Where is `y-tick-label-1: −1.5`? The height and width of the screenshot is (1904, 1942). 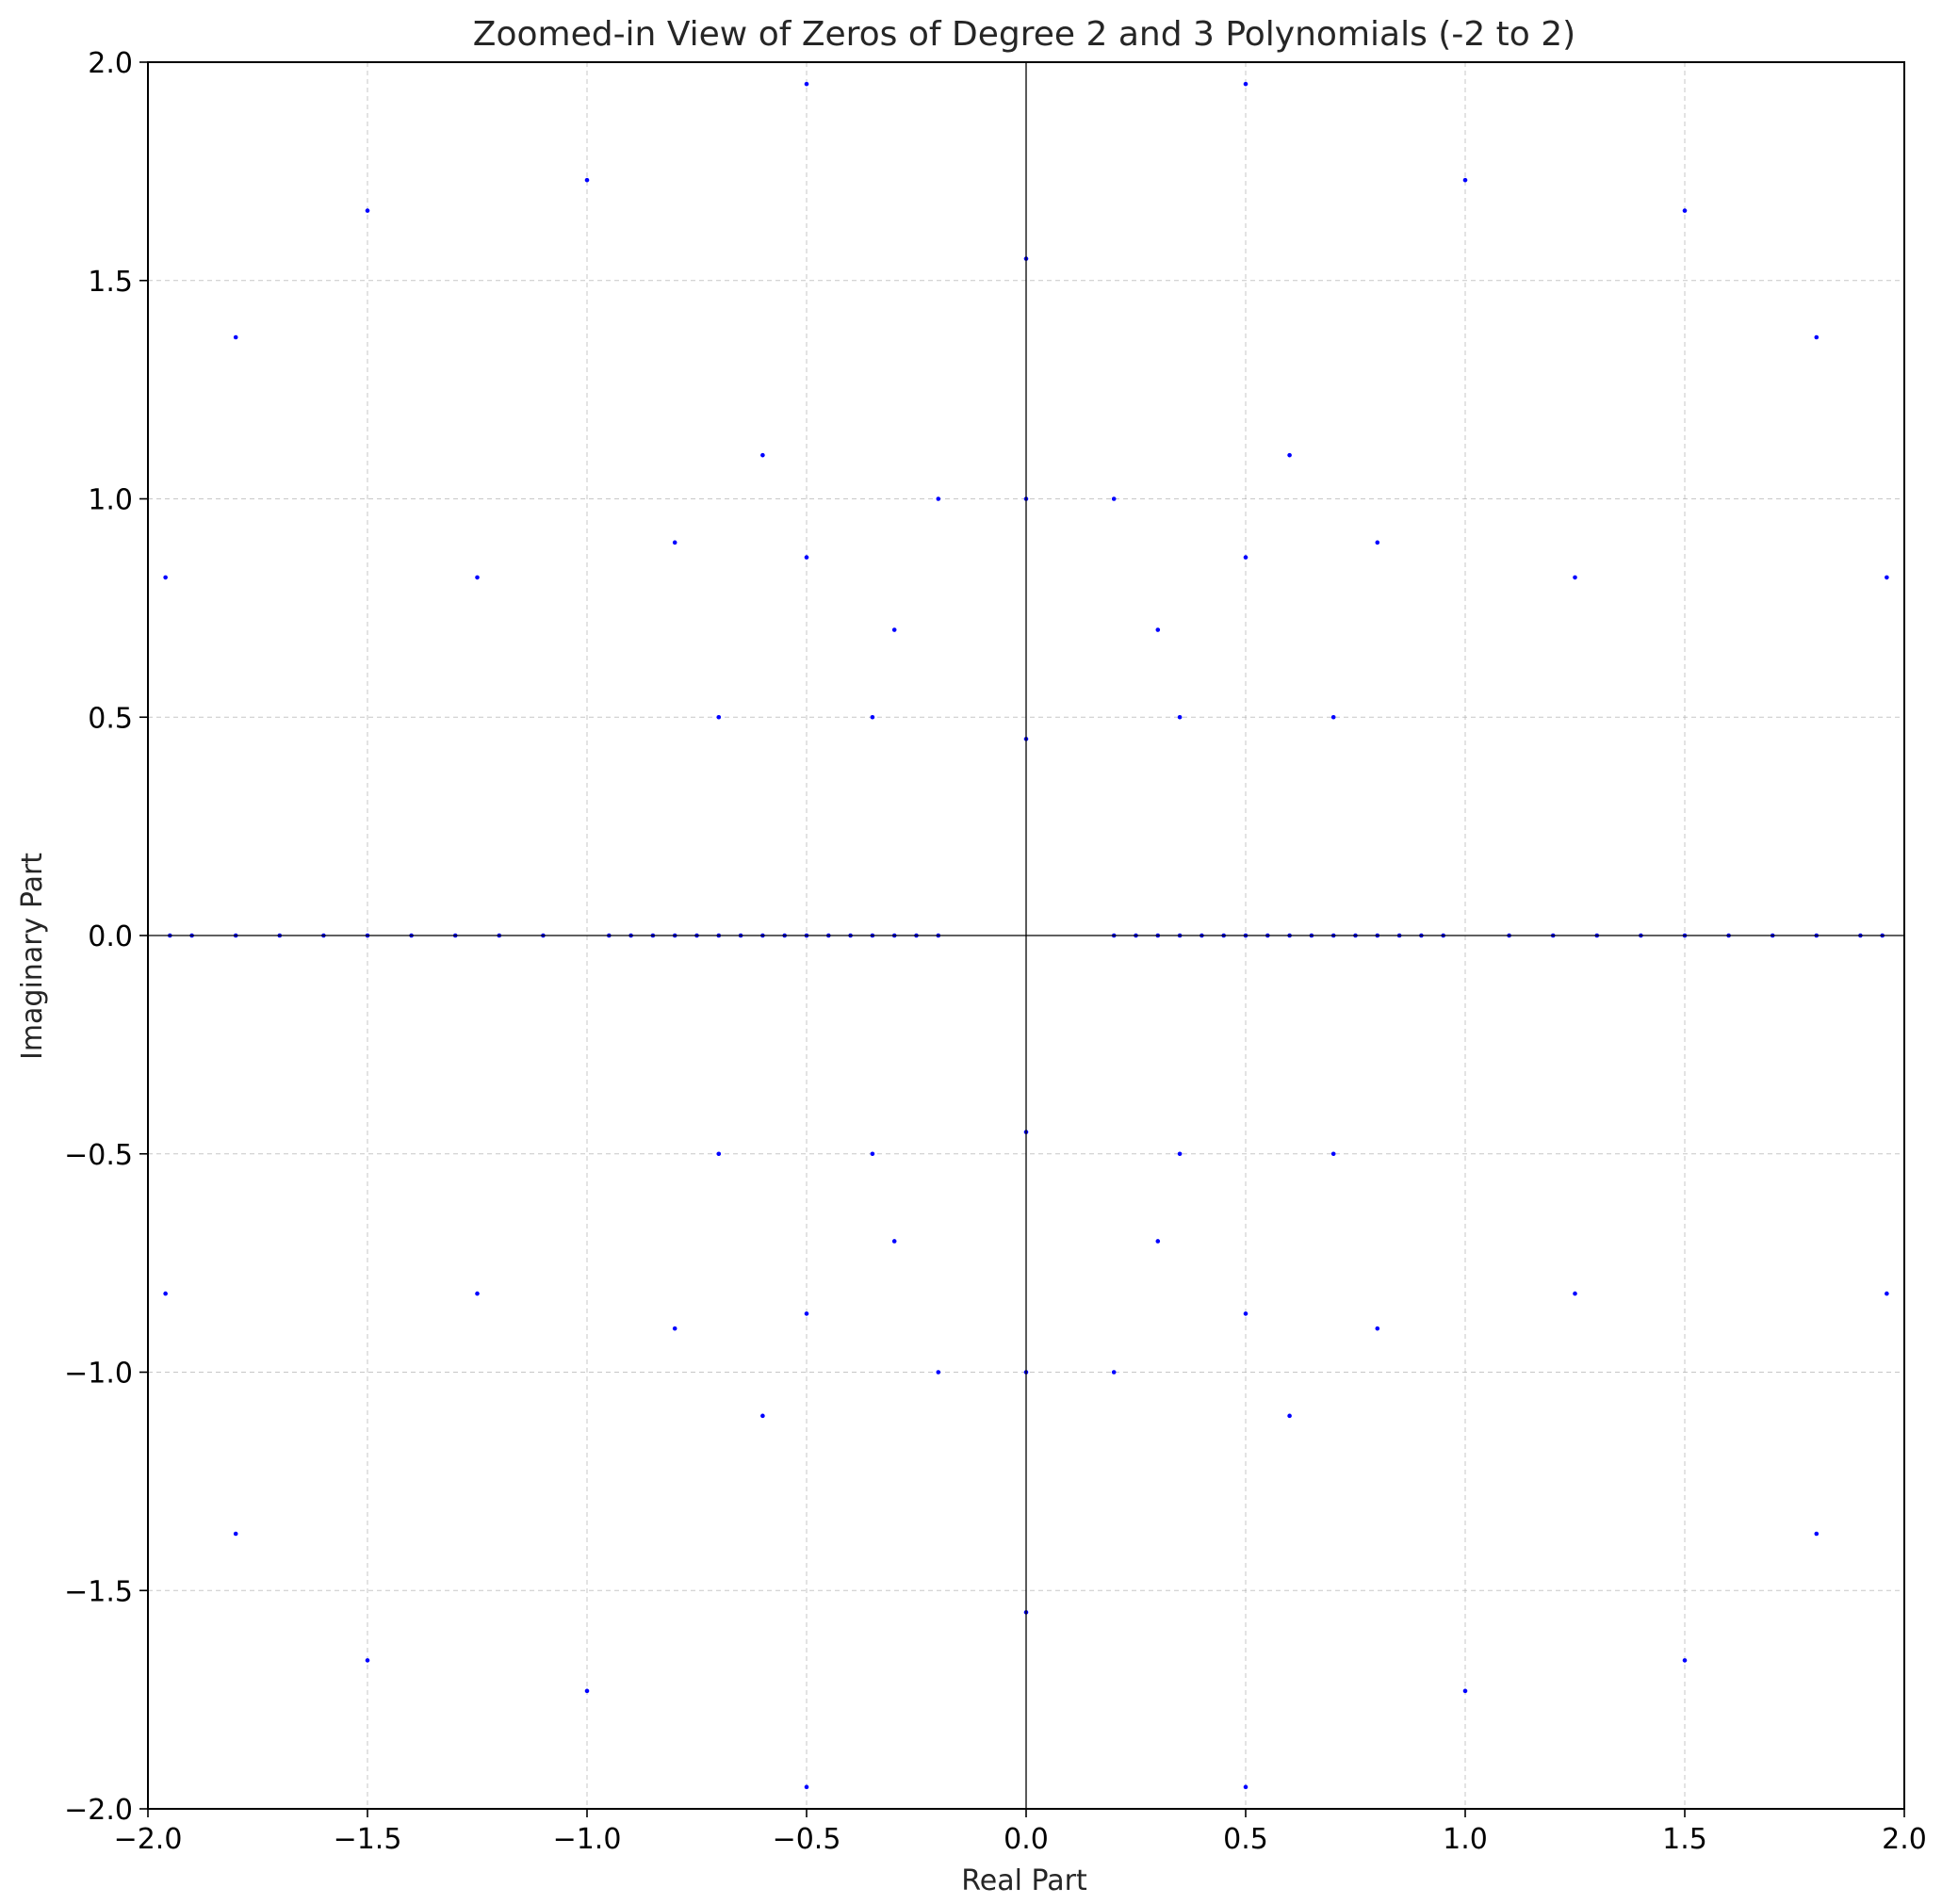
y-tick-label-1: −1.5 is located at coordinates (99, 1591).